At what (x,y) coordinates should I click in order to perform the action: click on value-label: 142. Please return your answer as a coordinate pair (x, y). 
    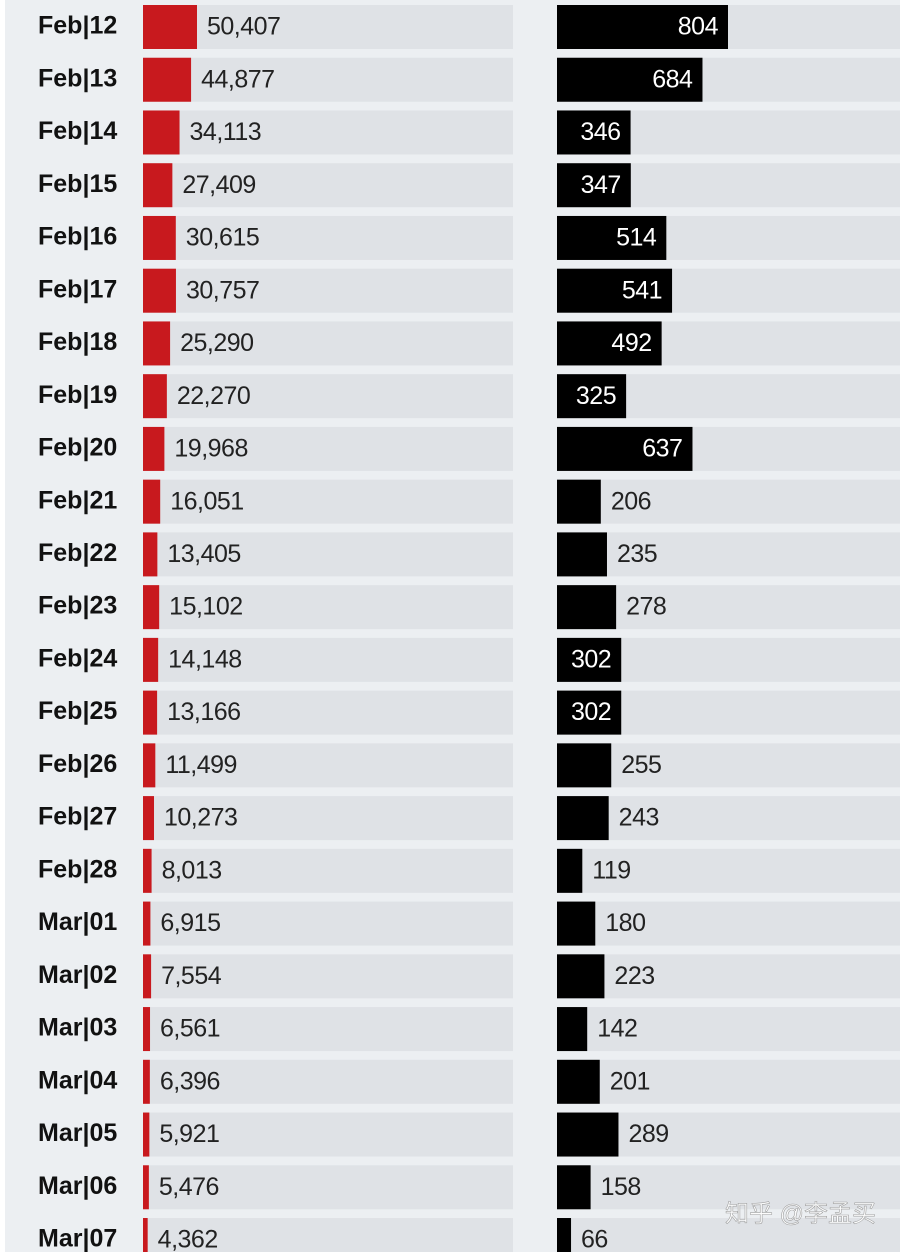
    Looking at the image, I should click on (617, 1029).